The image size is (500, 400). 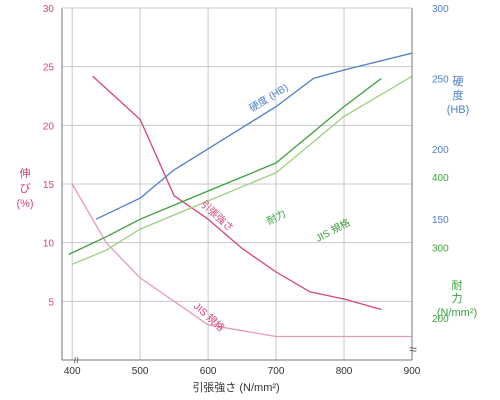 I want to click on hardness-axis-ticks: 300 250 200 150, so click(x=440, y=115).